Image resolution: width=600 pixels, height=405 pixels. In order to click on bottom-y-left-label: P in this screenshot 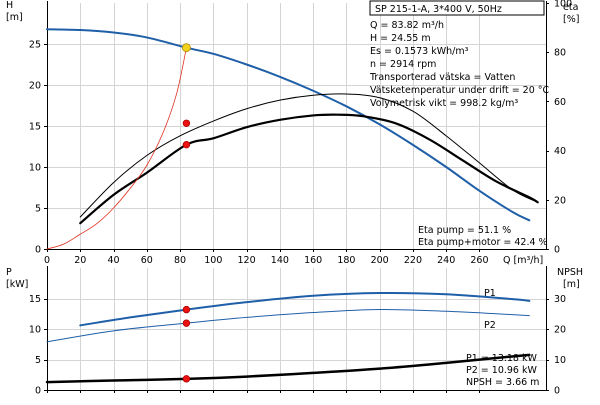, I will do `click(9, 272)`.